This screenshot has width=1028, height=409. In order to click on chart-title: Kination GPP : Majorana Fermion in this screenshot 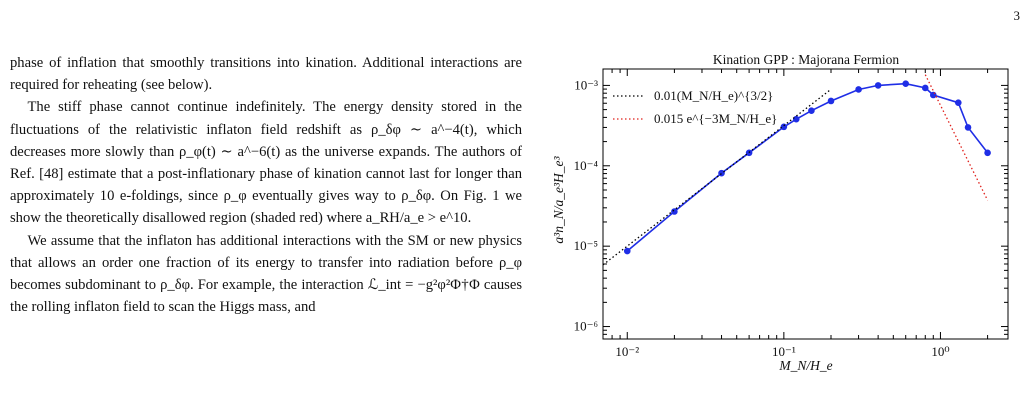, I will do `click(806, 59)`.